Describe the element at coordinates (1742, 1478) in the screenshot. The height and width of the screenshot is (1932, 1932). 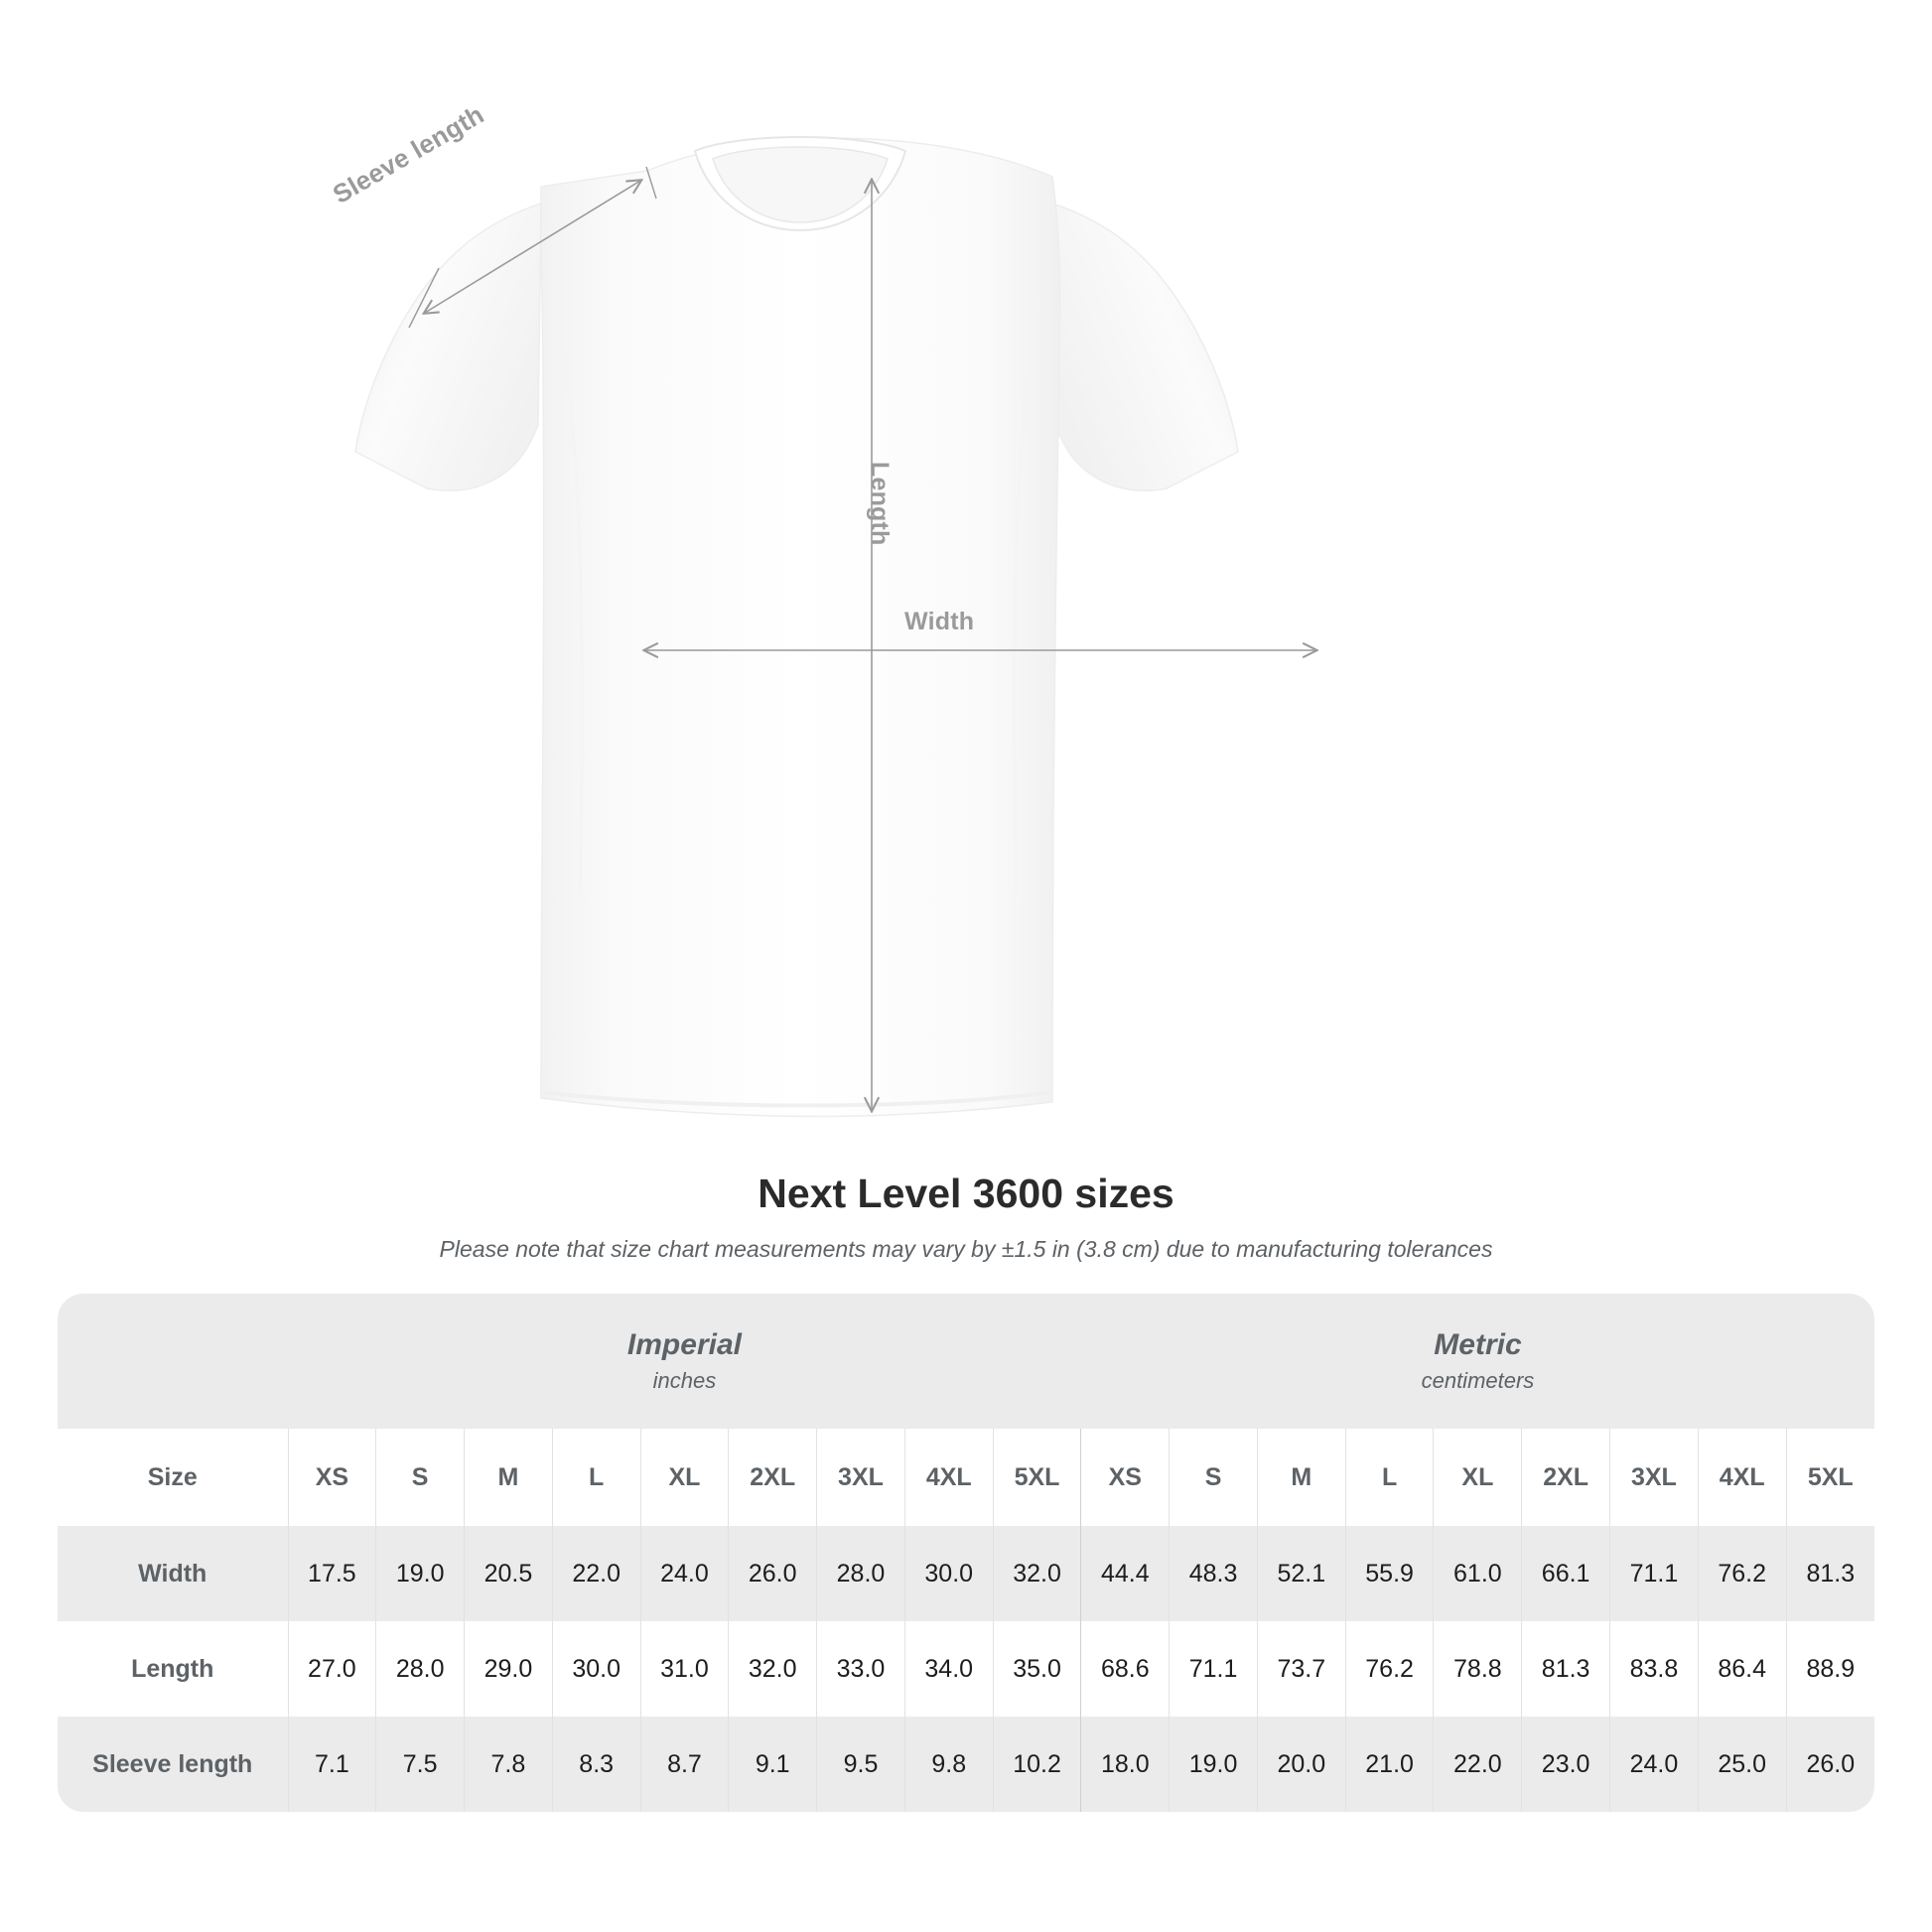
I see `column-header-metric-4xl: 4XL` at that location.